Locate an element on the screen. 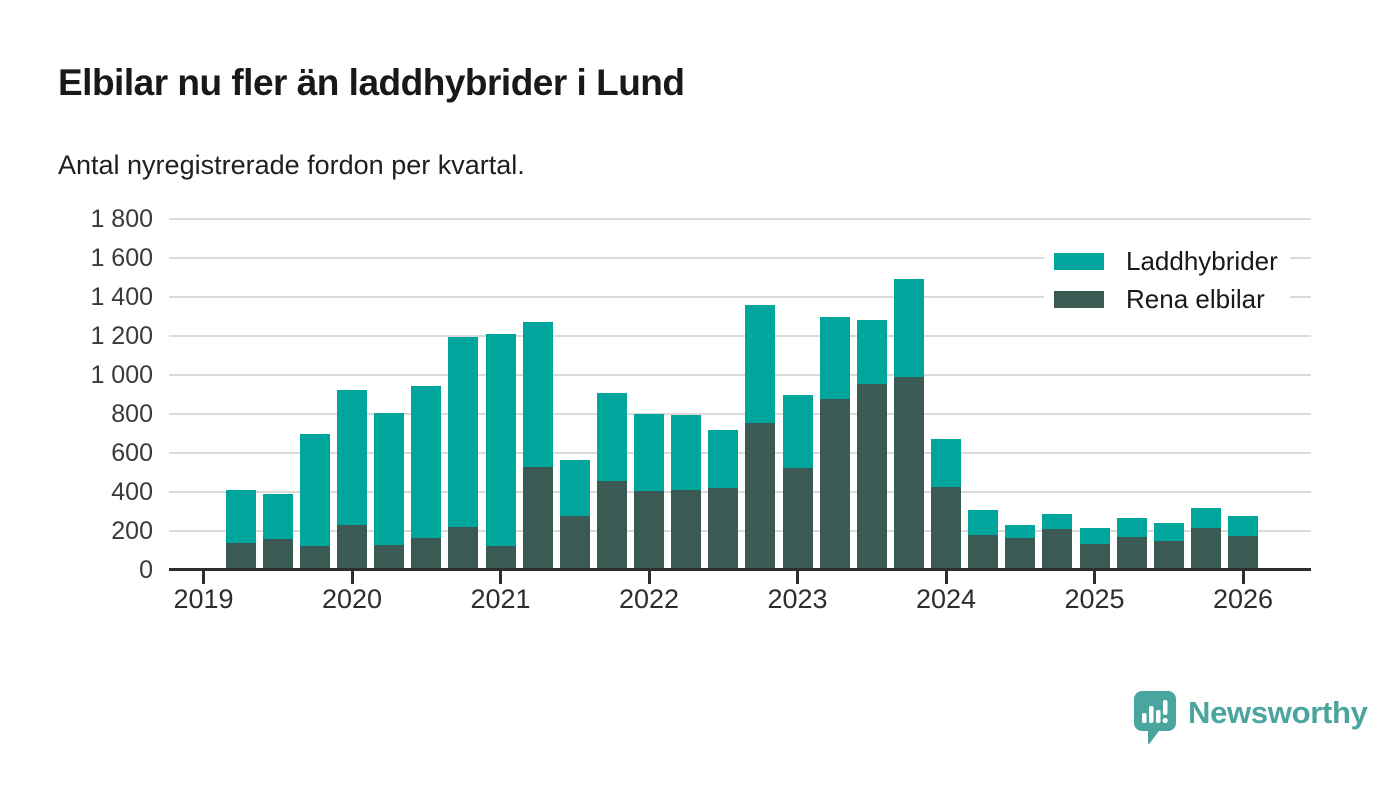  x-axis-tick-2021 is located at coordinates (500, 577).